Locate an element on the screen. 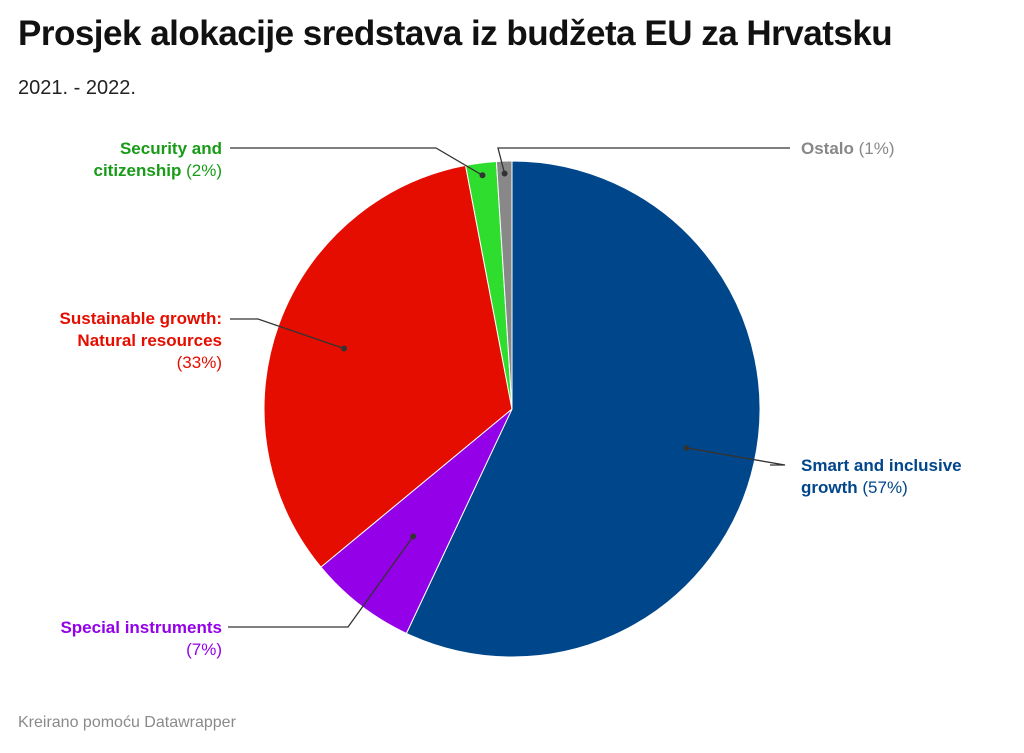 Image resolution: width=1024 pixels, height=753 pixels. label-smart-line2: growth is located at coordinates (829, 487).